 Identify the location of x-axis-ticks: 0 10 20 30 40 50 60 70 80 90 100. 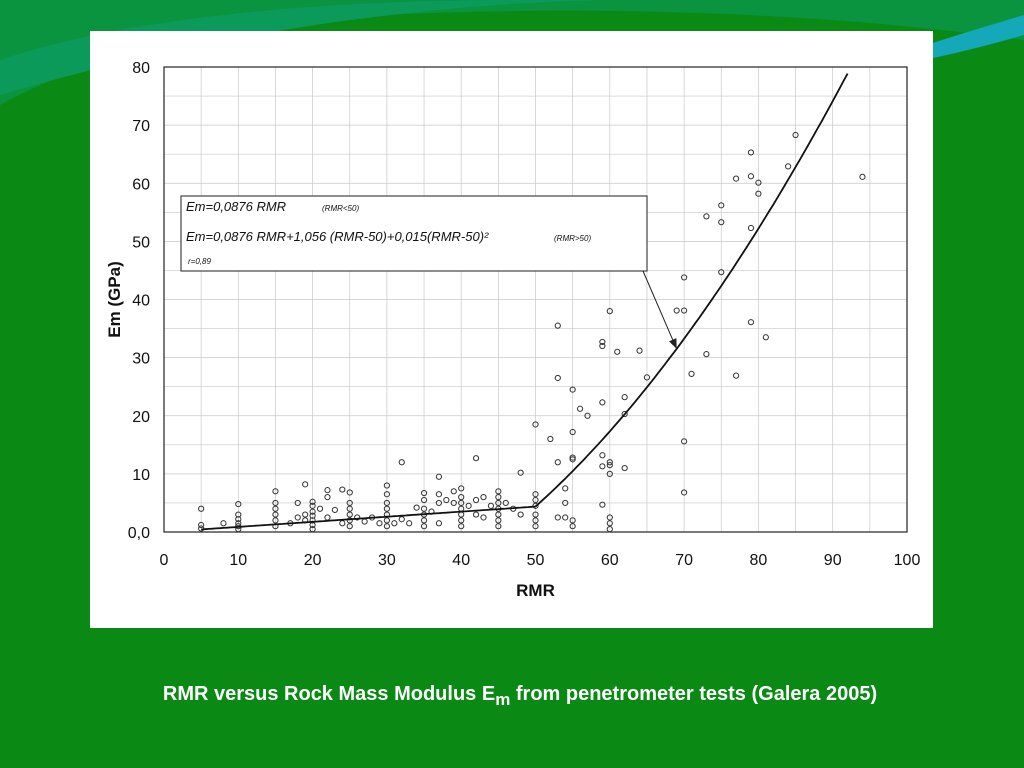
(540, 560).